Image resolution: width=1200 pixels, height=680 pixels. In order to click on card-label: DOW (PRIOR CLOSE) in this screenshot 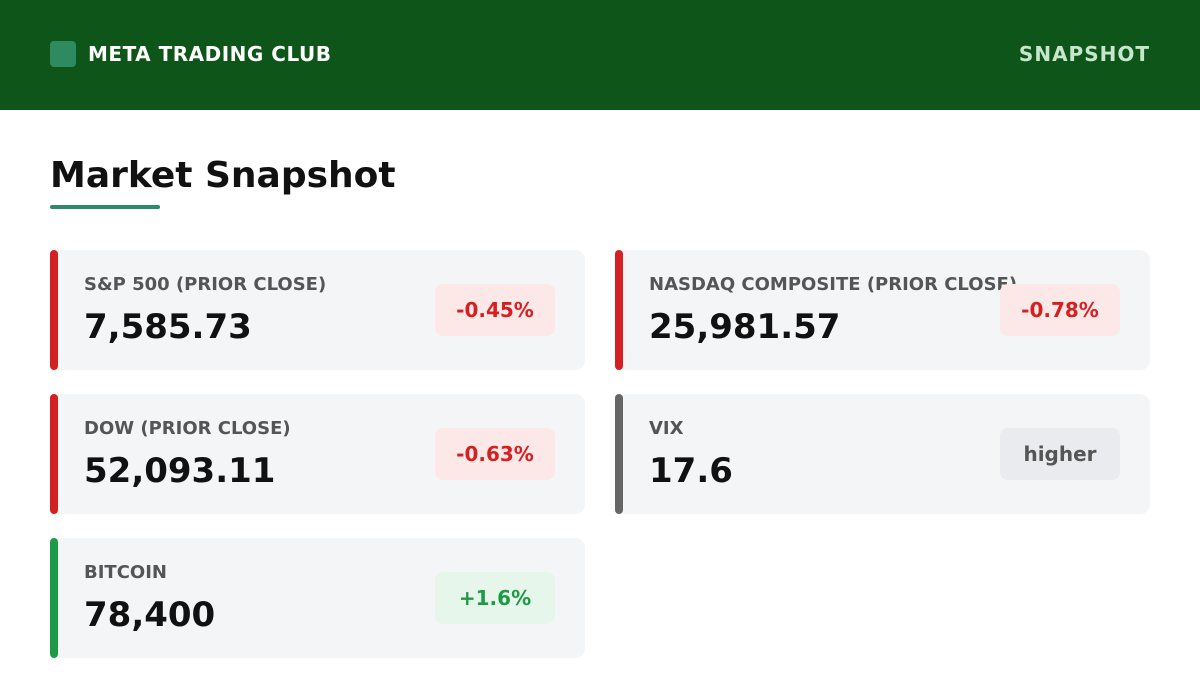, I will do `click(187, 428)`.